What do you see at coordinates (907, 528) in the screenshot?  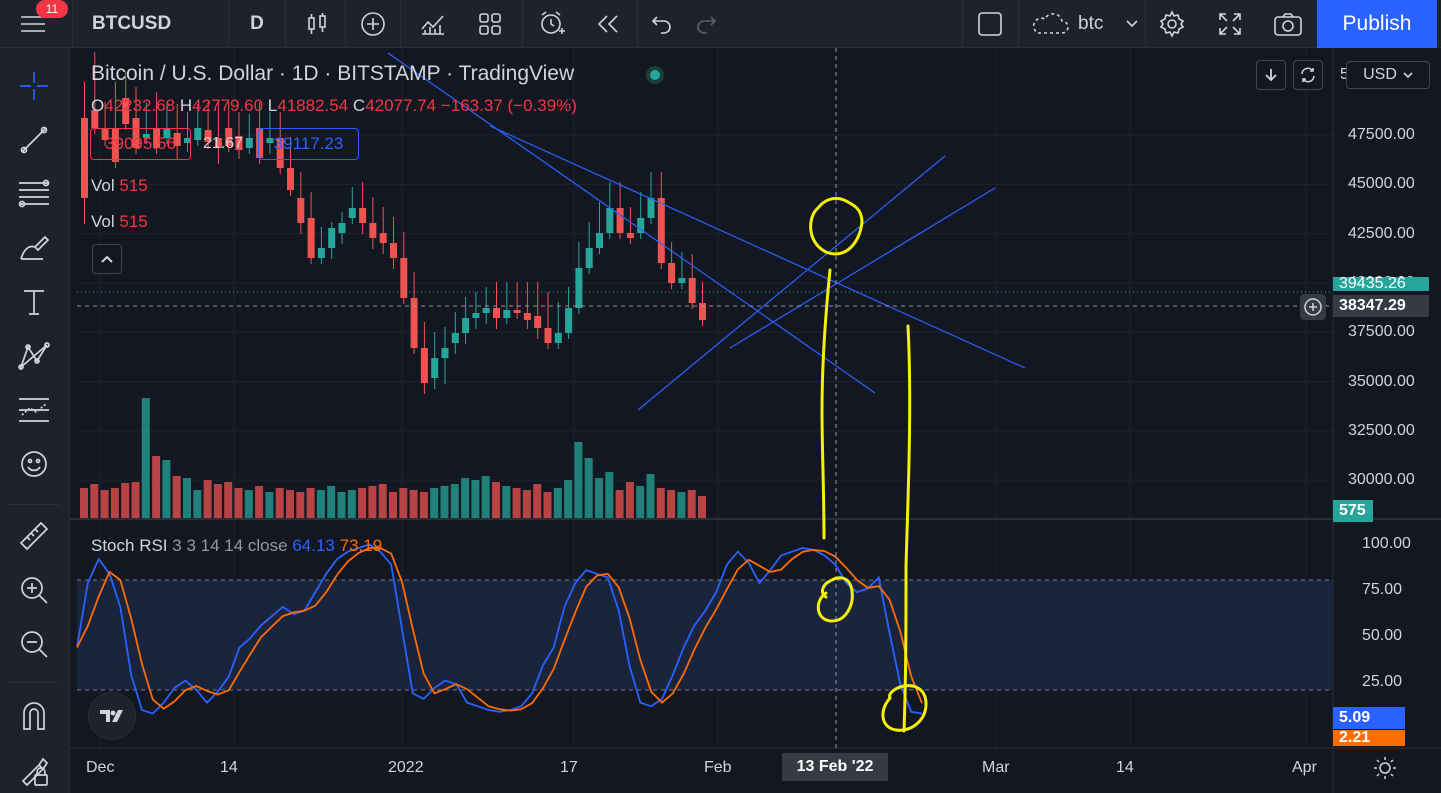 I see `annotation-line` at bounding box center [907, 528].